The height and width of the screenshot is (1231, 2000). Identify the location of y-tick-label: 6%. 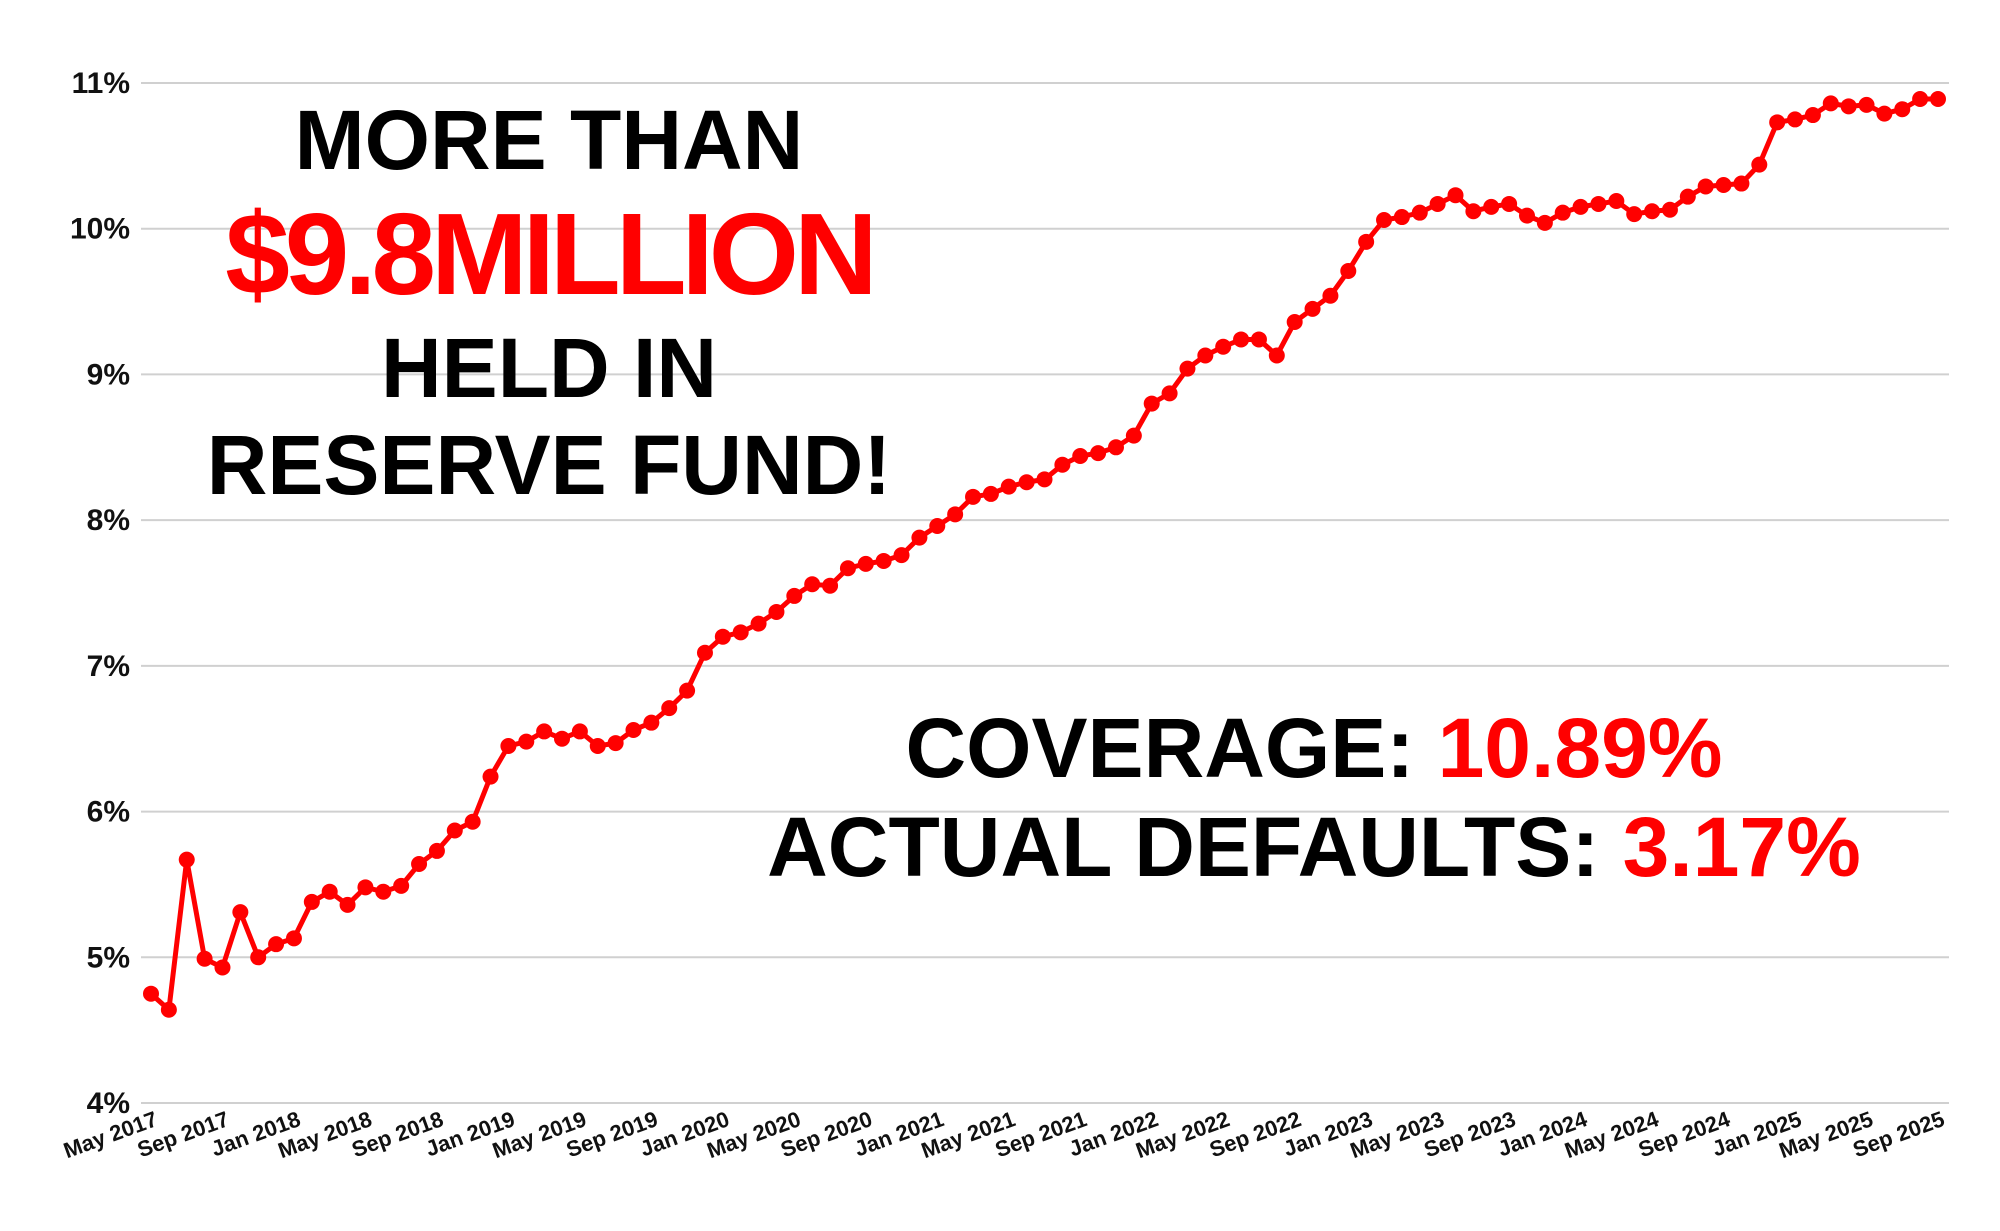
(108, 812).